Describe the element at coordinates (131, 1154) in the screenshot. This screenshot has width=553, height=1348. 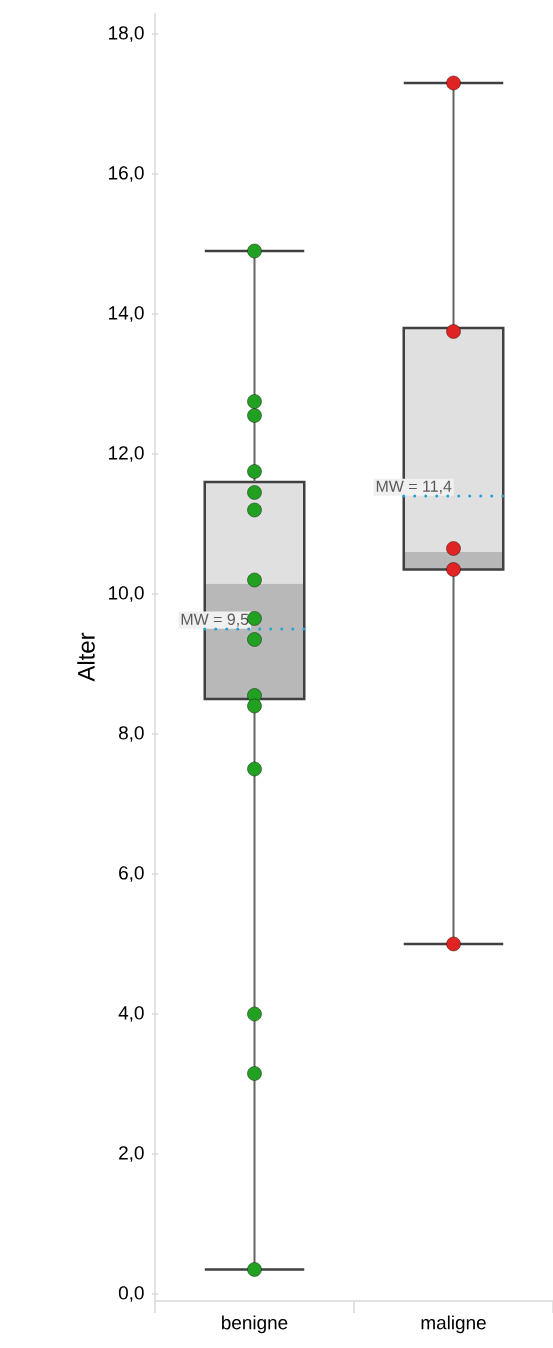
I see `y-tick-label: 2,0` at that location.